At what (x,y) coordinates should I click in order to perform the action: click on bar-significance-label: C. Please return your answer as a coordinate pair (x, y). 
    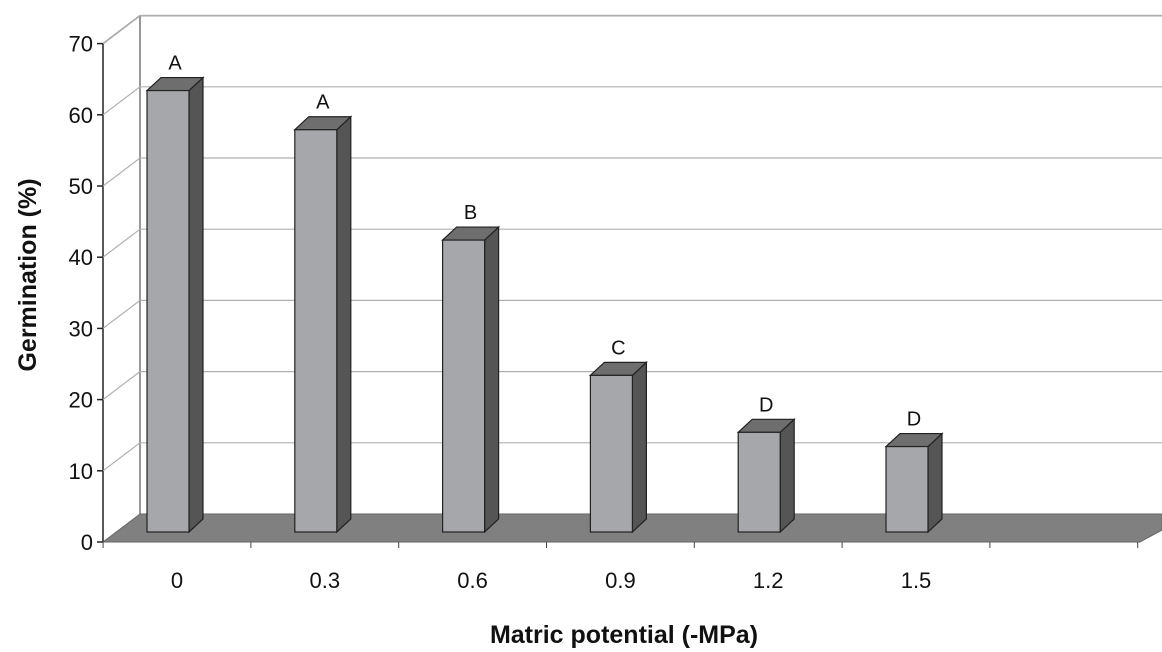
    Looking at the image, I should click on (618, 348).